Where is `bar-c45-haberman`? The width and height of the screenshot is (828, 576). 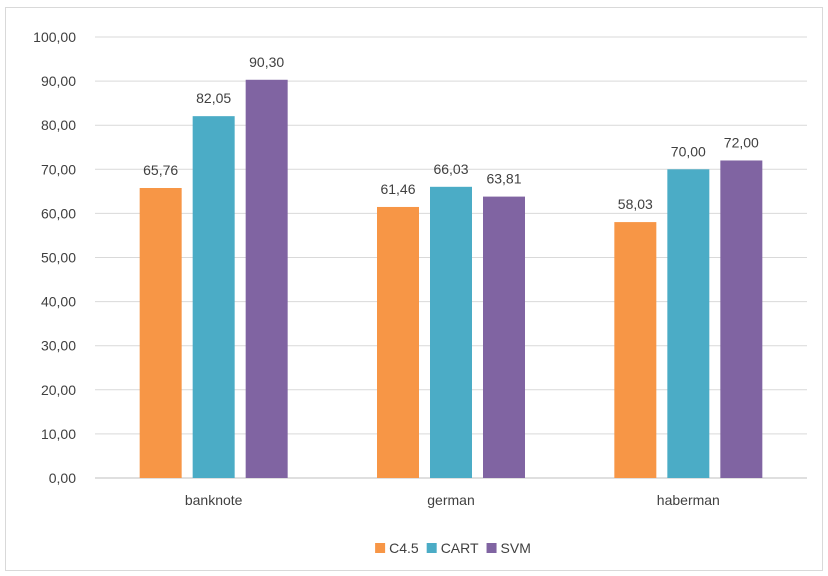
bar-c45-haberman is located at coordinates (635, 350).